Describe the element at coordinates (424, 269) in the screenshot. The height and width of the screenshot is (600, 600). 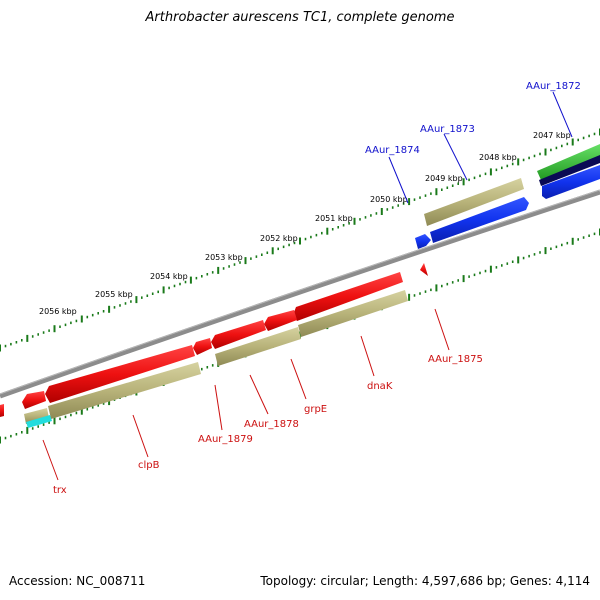
I see `gene-arrow-aaur1875` at that location.